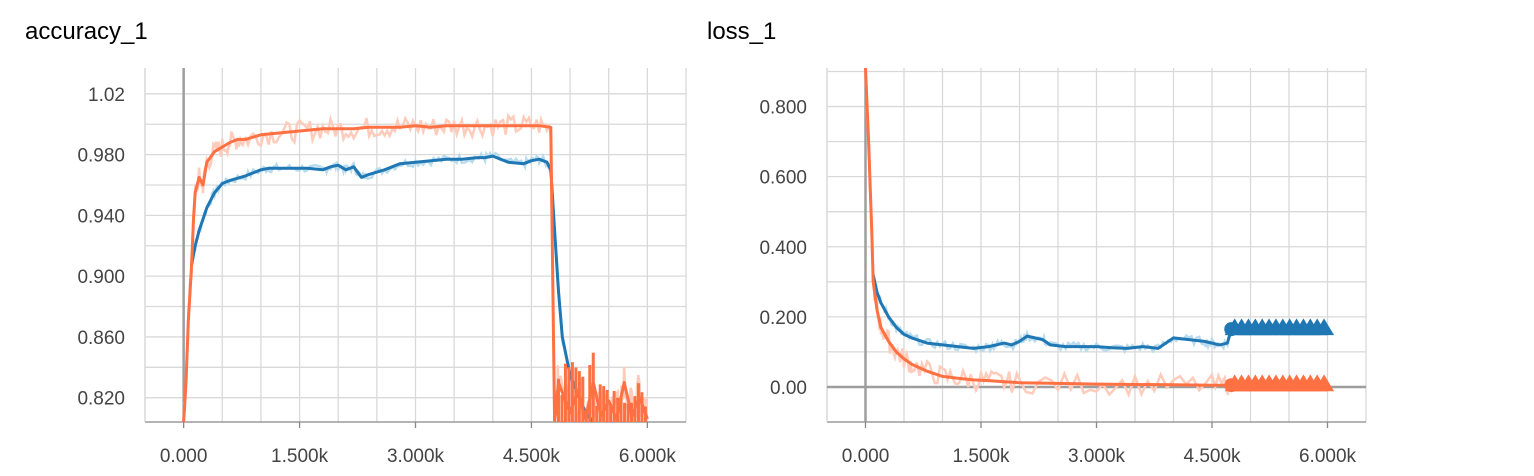 Image resolution: width=1534 pixels, height=476 pixels. Describe the element at coordinates (601, 387) in the screenshot. I see `orange-spikes` at that location.